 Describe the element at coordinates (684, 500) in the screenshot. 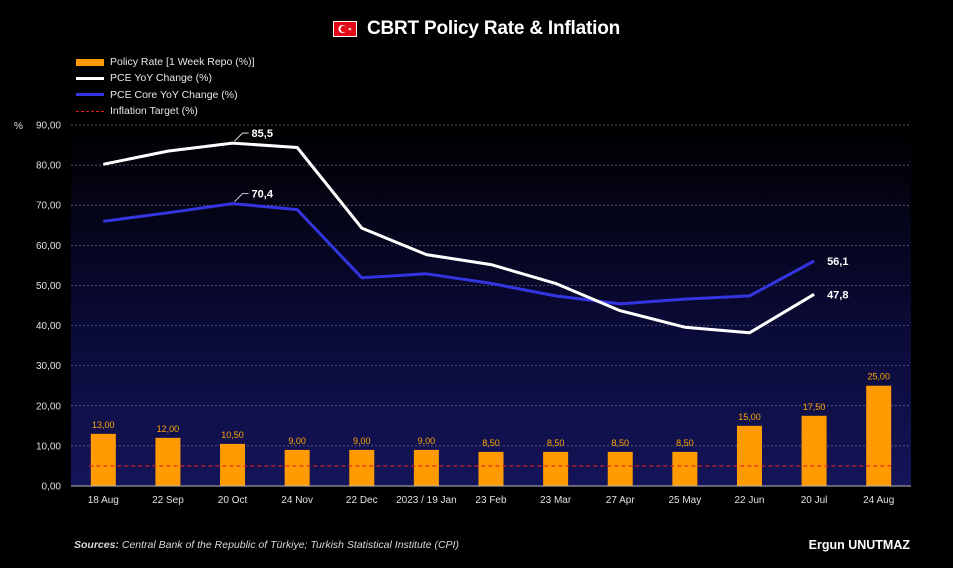

I see `x-tick-label: 25 May` at that location.